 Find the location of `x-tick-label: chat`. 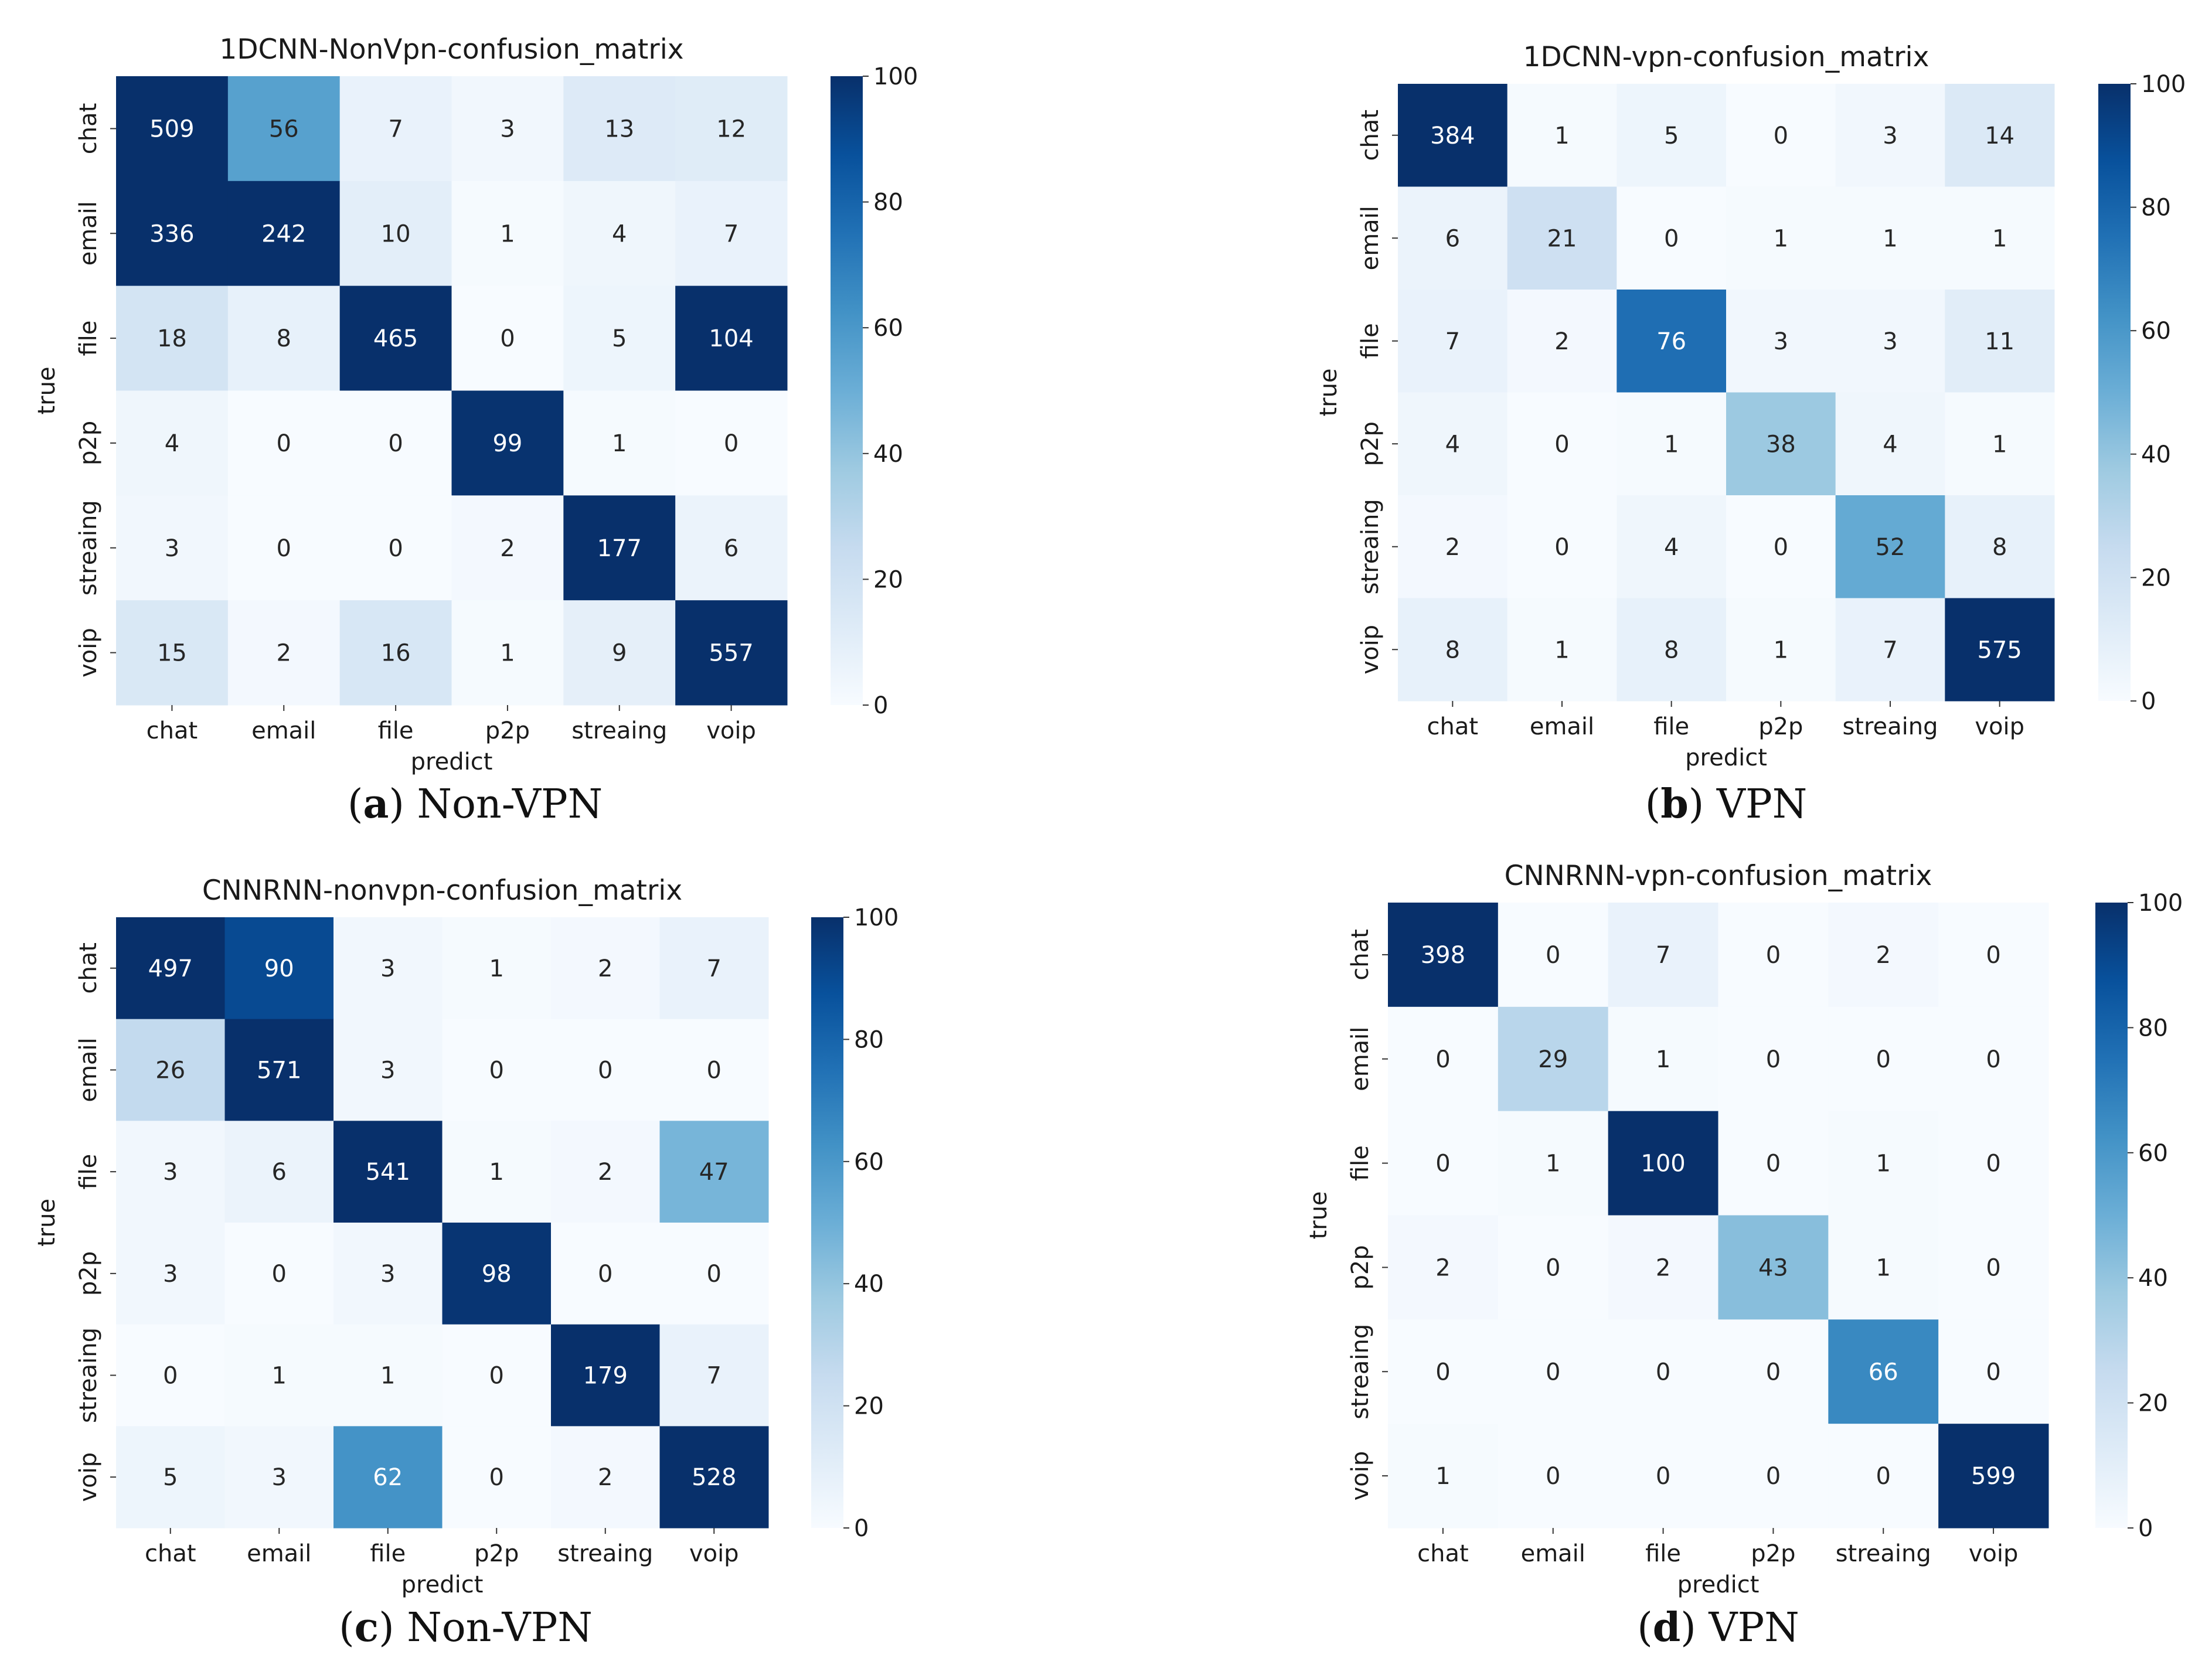

x-tick-label: chat is located at coordinates (170, 1553).